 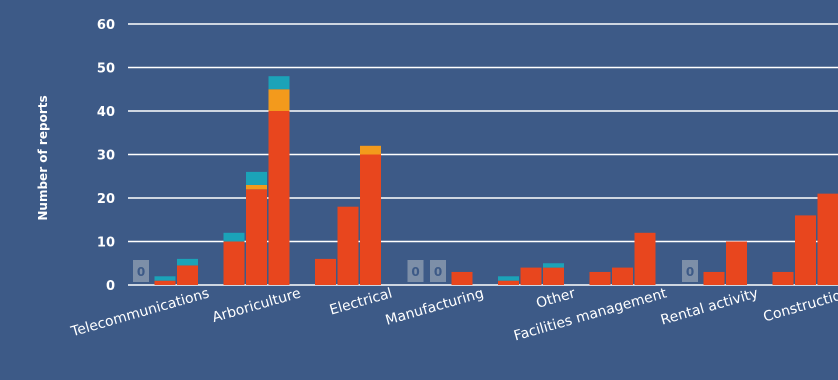 I want to click on category-label: Manufacturing, so click(x=435, y=306).